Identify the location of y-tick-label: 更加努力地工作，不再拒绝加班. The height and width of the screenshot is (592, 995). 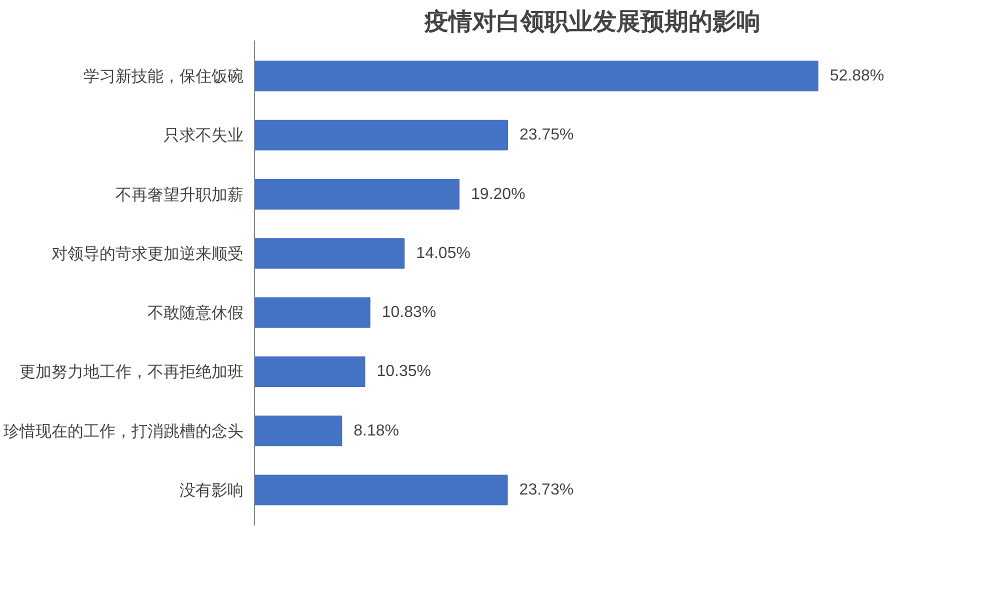
(132, 372).